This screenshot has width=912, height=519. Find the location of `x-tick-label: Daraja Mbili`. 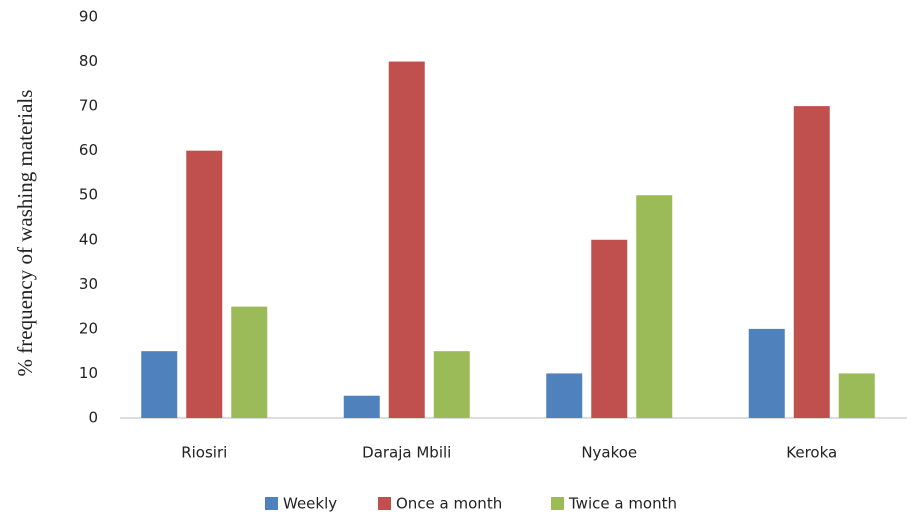

x-tick-label: Daraja Mbili is located at coordinates (406, 453).